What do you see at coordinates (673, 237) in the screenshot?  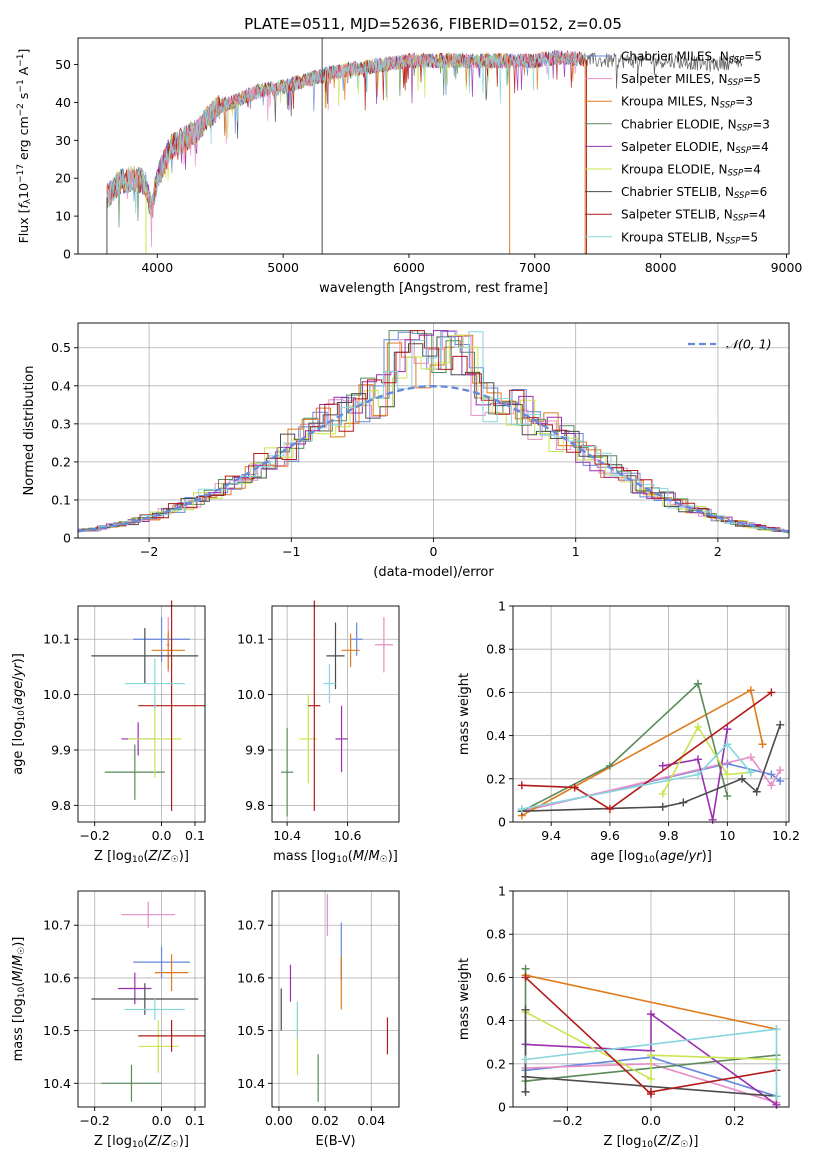 I see `legend-series-name: Kroupa STELIB, N` at bounding box center [673, 237].